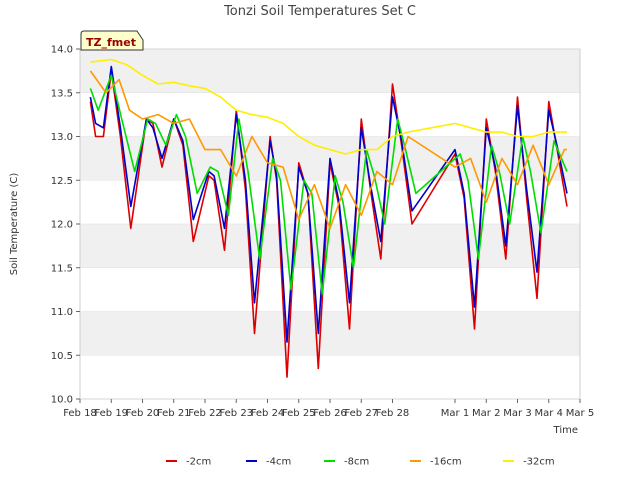 The height and width of the screenshot is (480, 640). What do you see at coordinates (393, 413) in the screenshot?
I see `x-tick-label: Feb 28` at bounding box center [393, 413].